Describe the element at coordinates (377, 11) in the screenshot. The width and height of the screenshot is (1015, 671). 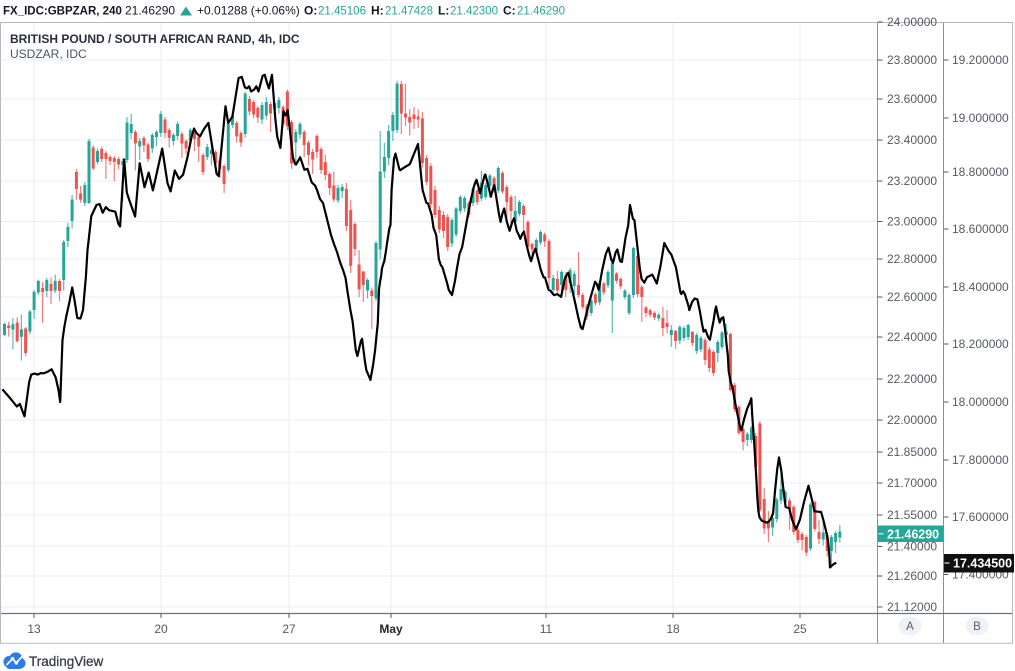
I see `svg-text: H:` at that location.